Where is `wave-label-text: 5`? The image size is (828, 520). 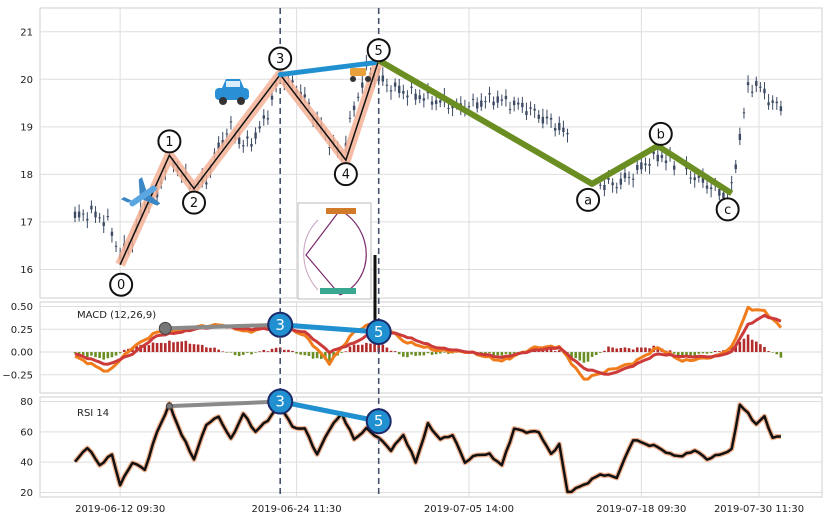
wave-label-text: 5 is located at coordinates (379, 51).